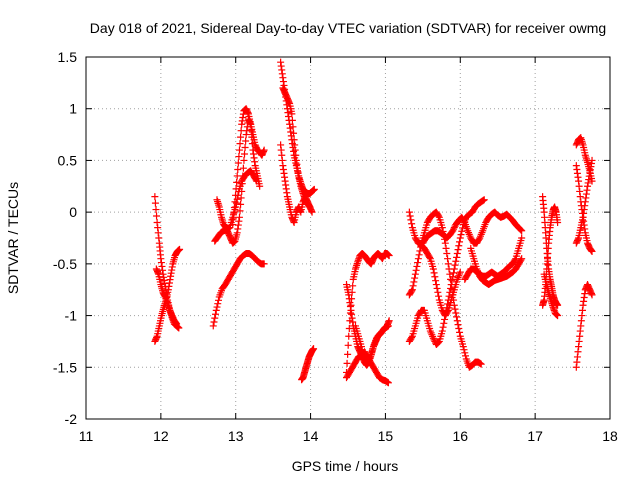  What do you see at coordinates (73, 212) in the screenshot?
I see `y-tick-label: 0` at bounding box center [73, 212].